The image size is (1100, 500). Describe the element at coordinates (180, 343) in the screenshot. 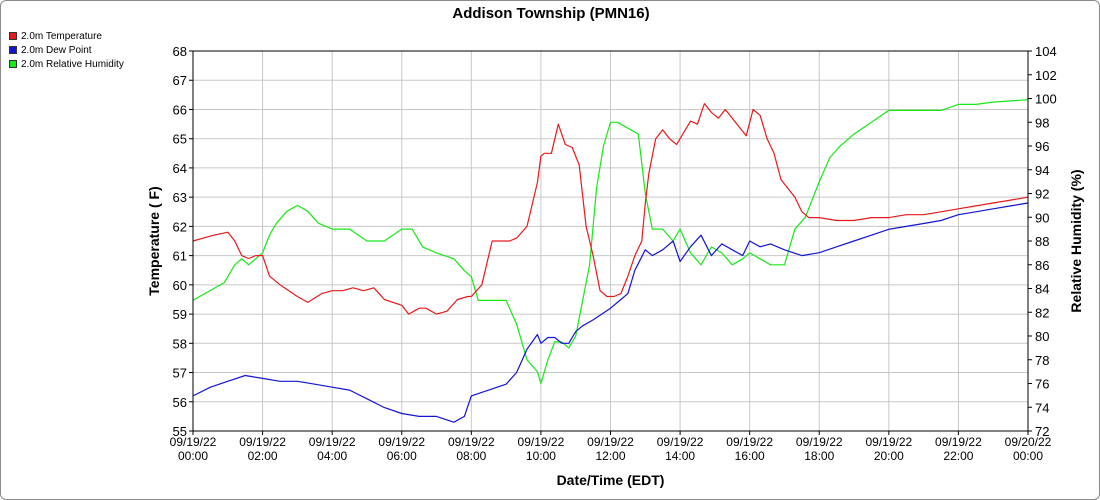

I see `left-tick-label: 58` at that location.